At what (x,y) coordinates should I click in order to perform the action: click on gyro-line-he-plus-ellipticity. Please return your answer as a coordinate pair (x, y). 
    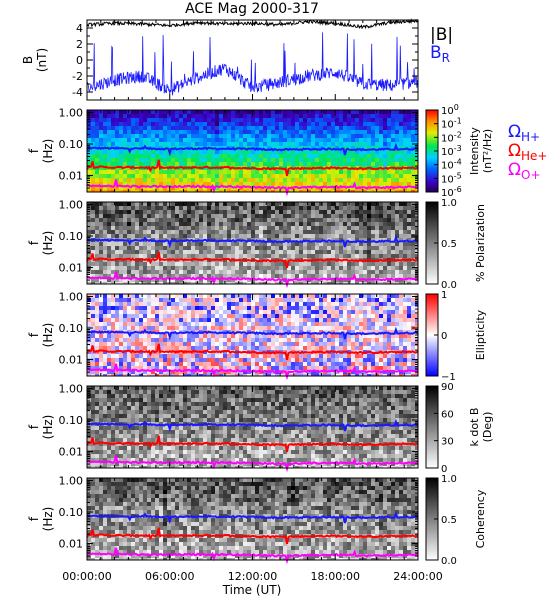
    Looking at the image, I should click on (252, 352).